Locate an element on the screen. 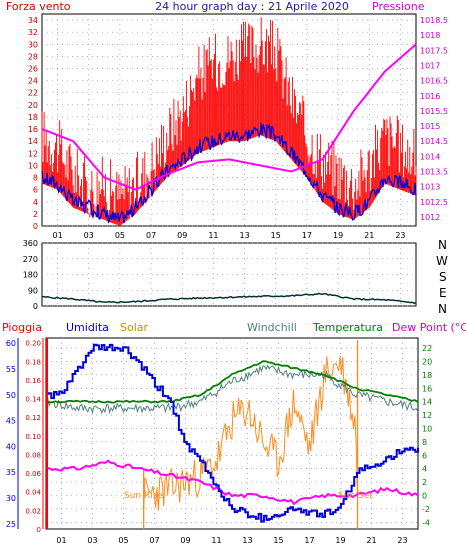 The height and width of the screenshot is (555, 466). tick-label-rain: 0.04 is located at coordinates (33, 493).